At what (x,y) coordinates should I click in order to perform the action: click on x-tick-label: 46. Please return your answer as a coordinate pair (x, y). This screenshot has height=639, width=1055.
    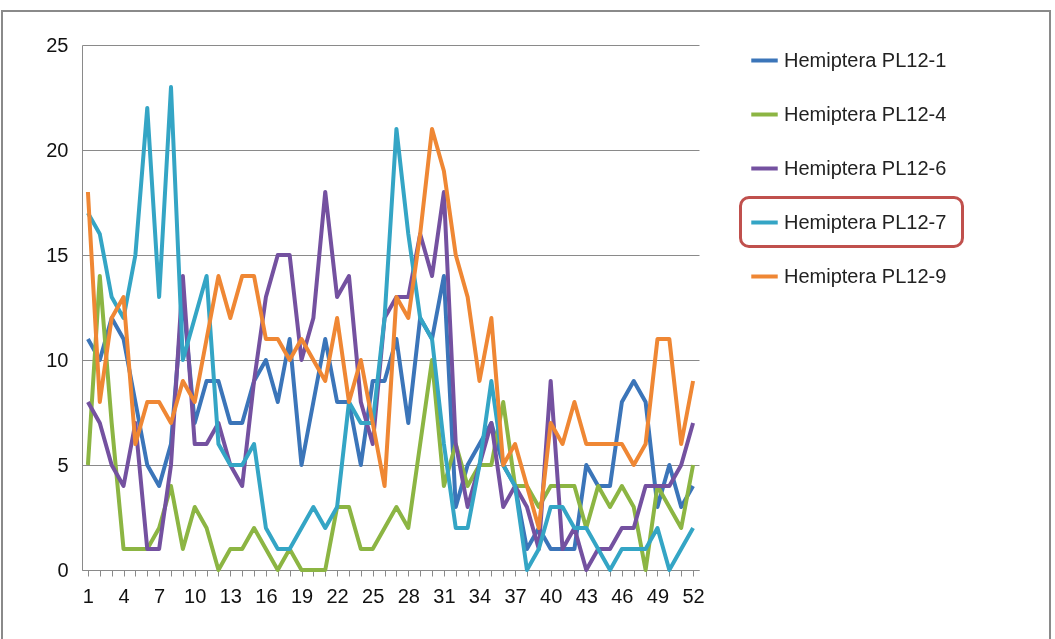
    Looking at the image, I should click on (622, 595).